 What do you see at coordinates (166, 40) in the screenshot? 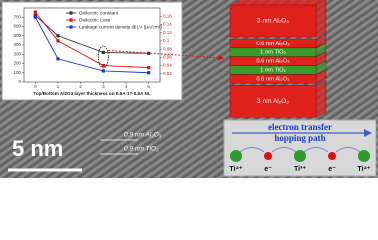
I see `y2-tick-label: 0.1` at bounding box center [166, 40].